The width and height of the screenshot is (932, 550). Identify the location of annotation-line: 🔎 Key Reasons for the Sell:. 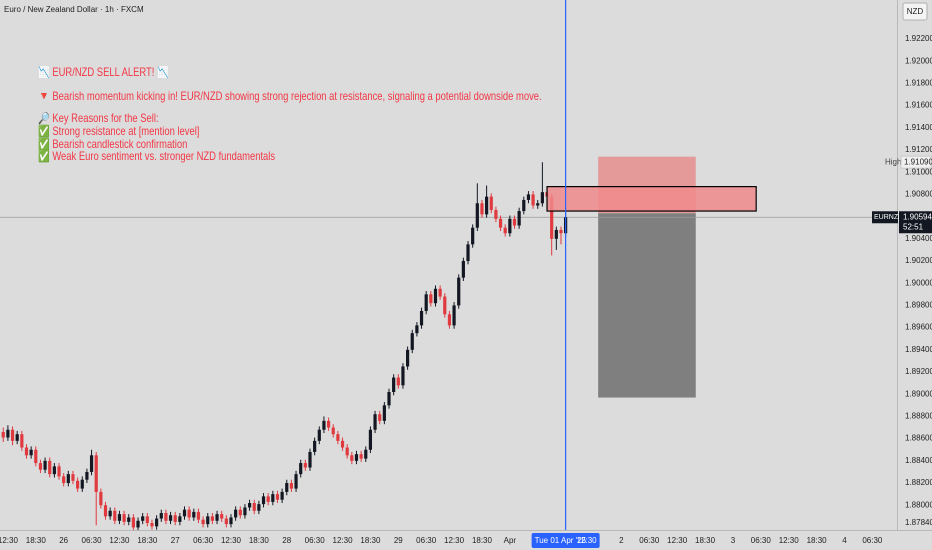
(98, 117).